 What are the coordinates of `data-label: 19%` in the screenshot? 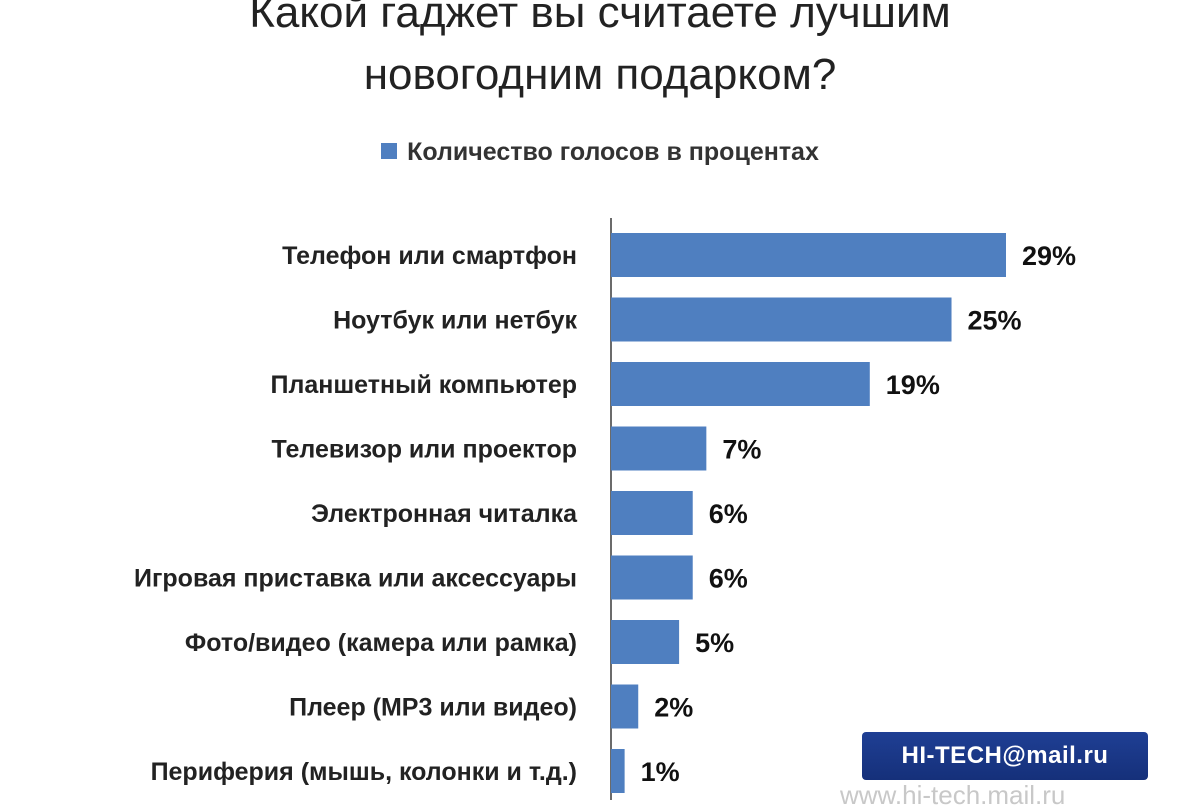 It's located at (913, 385).